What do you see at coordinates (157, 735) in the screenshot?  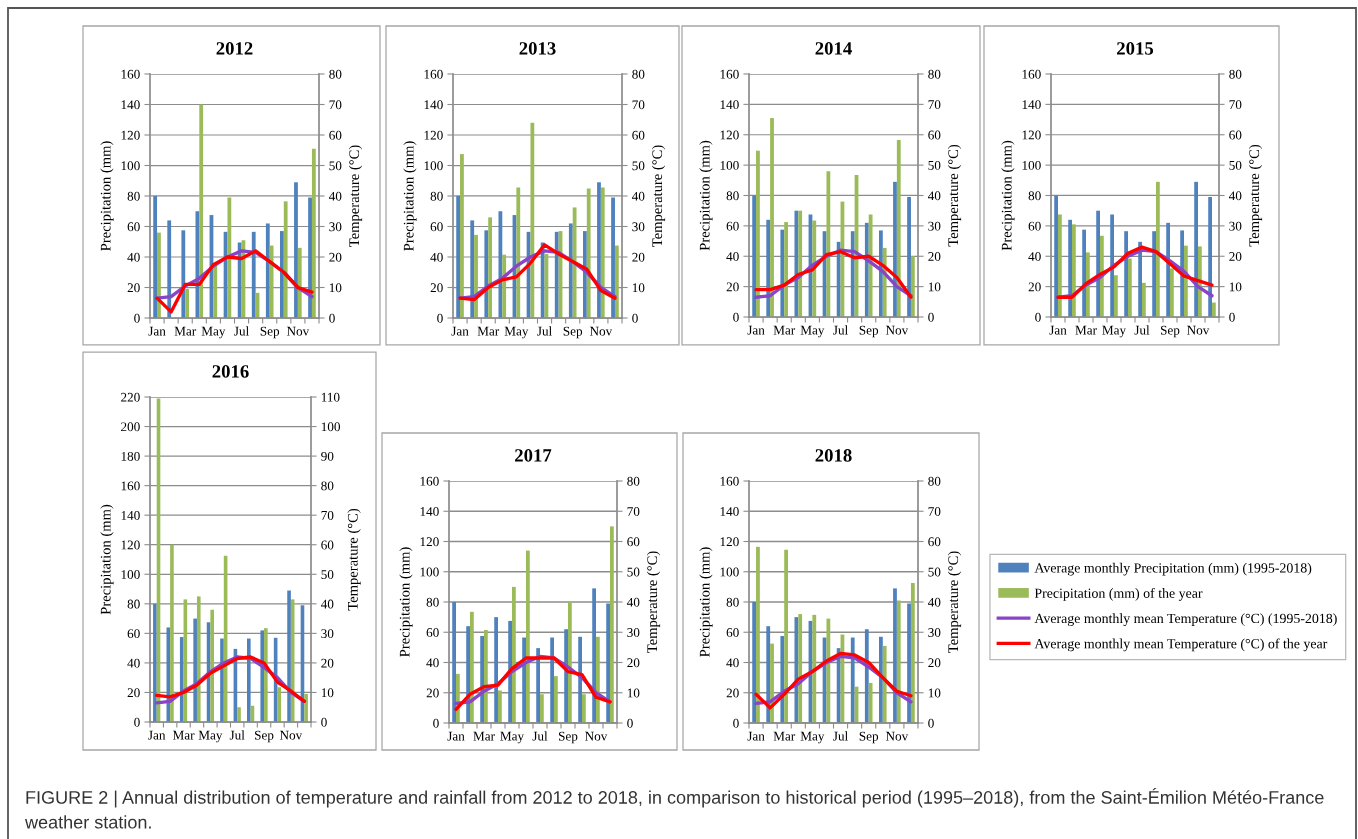 I see `x-tick-label: Jan` at bounding box center [157, 735].